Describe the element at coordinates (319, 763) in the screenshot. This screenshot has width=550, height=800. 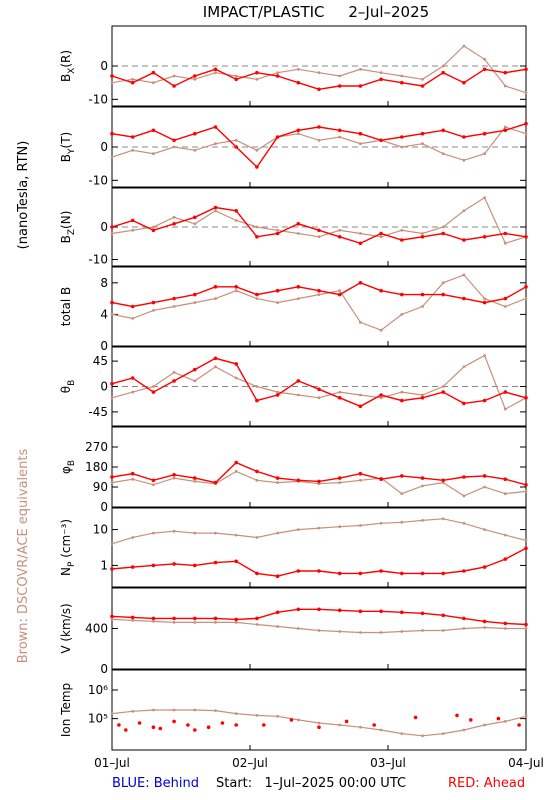
I see `time-axis: 01–Jul 02–Jul 03–Jul 04–Jul` at that location.